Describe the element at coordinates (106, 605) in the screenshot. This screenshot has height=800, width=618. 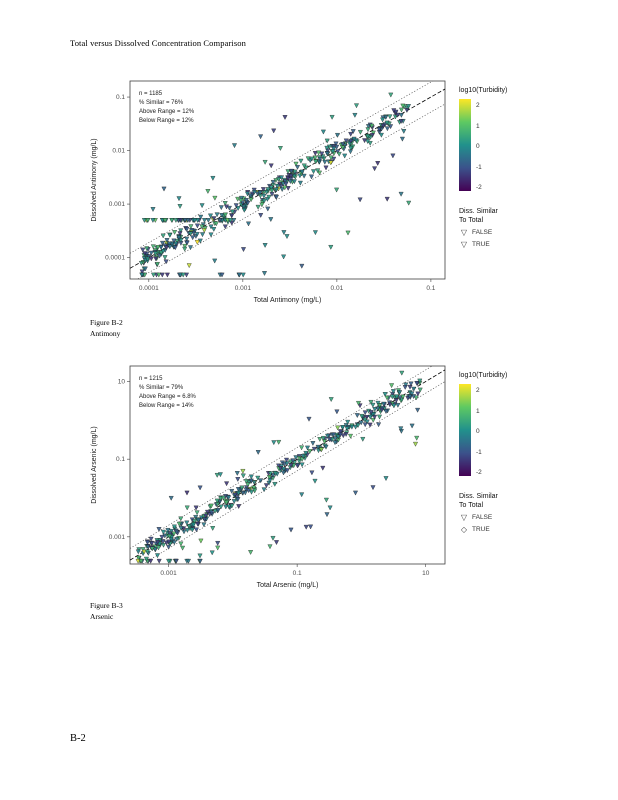
I see `figure-b3-caption-label: Figure B-3` at that location.